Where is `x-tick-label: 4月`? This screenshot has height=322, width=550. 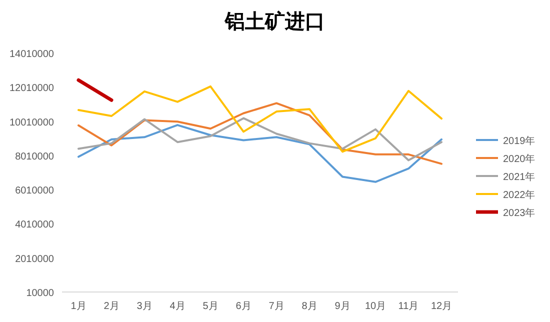
x-tick-label: 4月 is located at coordinates (178, 306).